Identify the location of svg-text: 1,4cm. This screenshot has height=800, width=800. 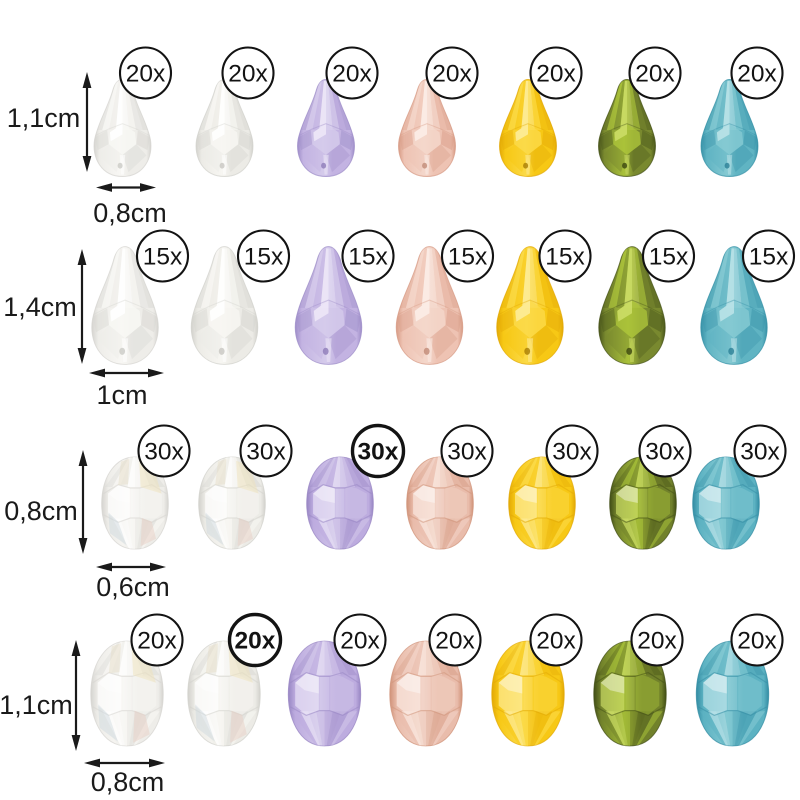
(40, 307).